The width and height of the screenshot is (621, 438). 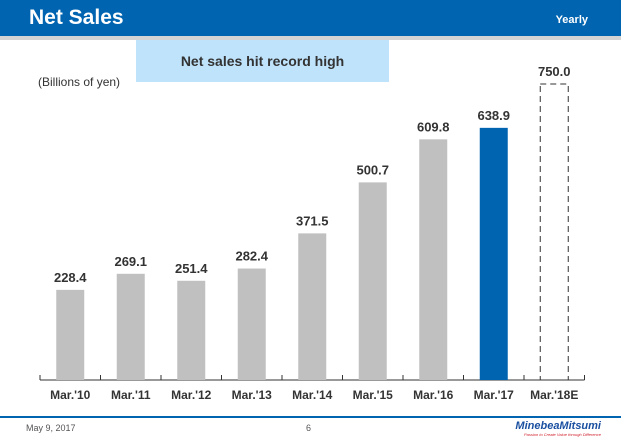 What do you see at coordinates (191, 268) in the screenshot?
I see `data-label: 251.4` at bounding box center [191, 268].